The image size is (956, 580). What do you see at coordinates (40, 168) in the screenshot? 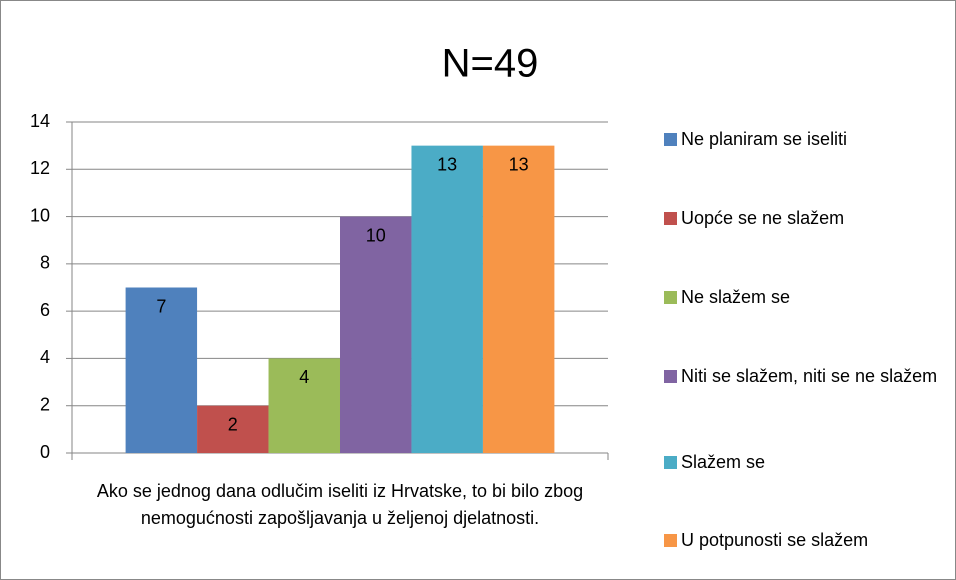
I see `y-tick-label: 12` at bounding box center [40, 168].